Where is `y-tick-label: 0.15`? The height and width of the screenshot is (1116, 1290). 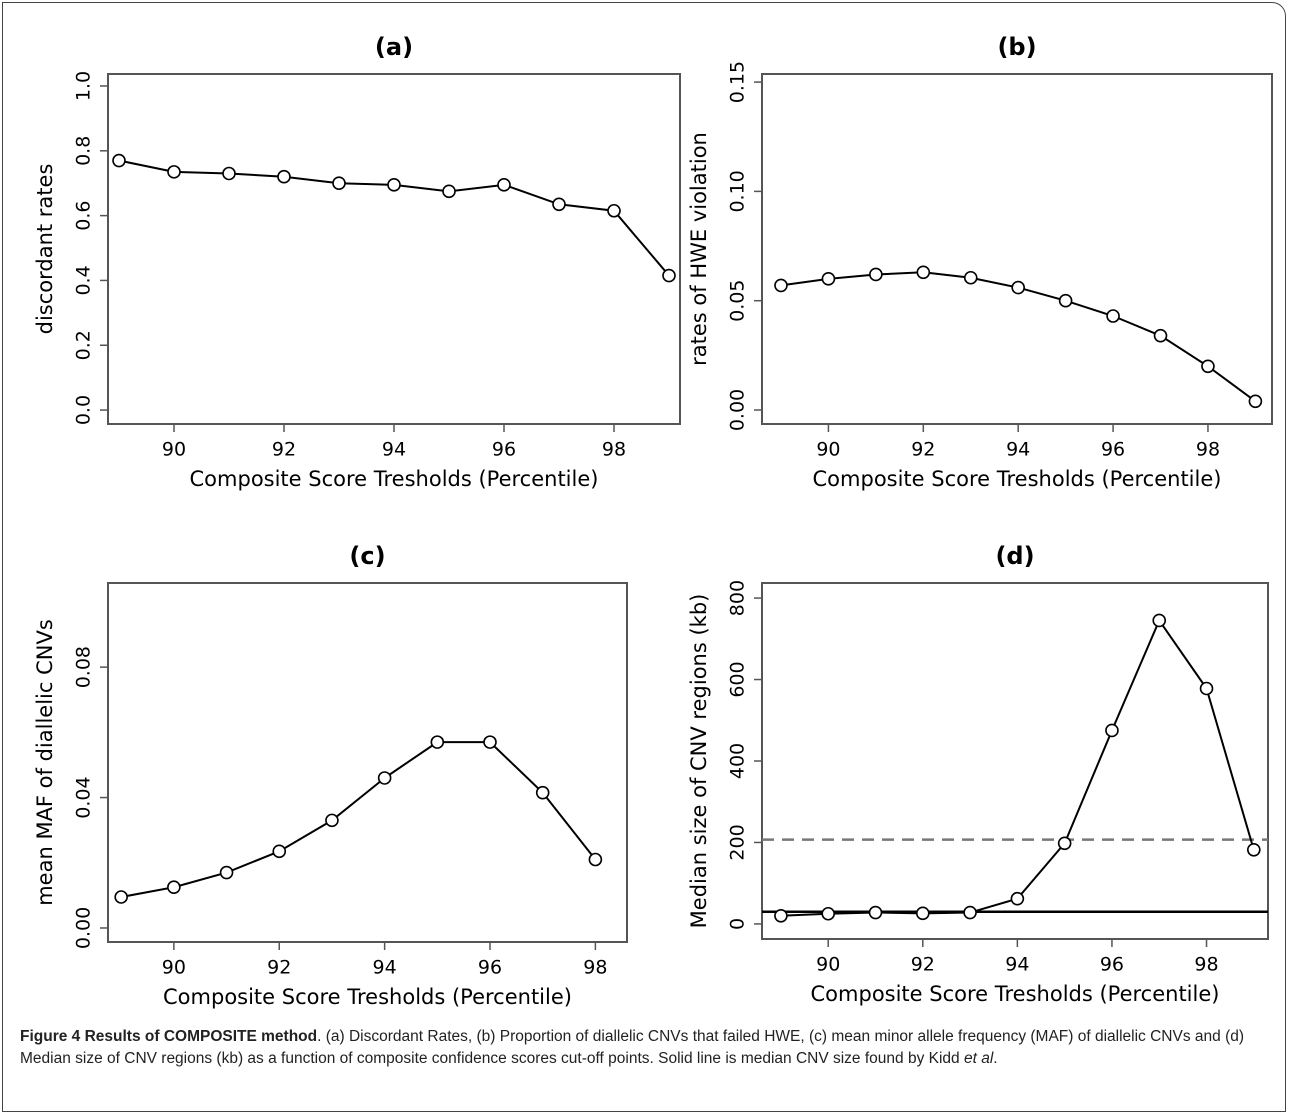
y-tick-label: 0.15 is located at coordinates (738, 82).